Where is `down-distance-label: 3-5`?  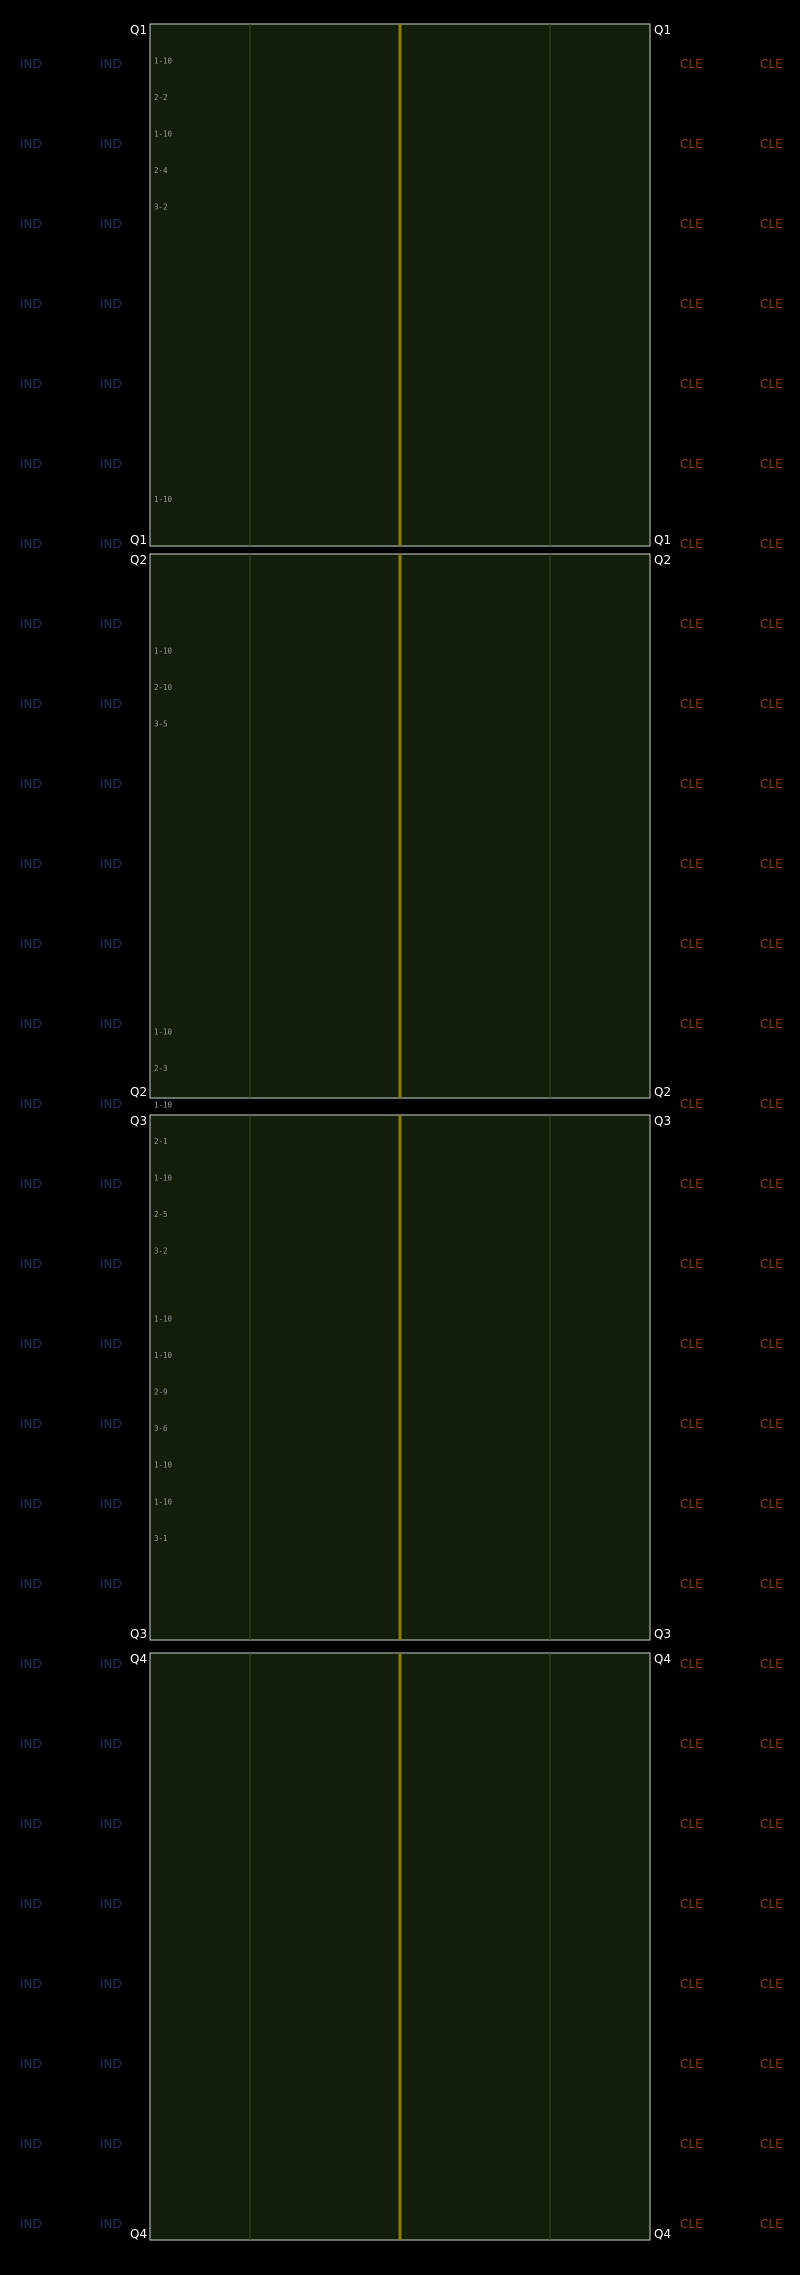 down-distance-label: 3-5 is located at coordinates (161, 723).